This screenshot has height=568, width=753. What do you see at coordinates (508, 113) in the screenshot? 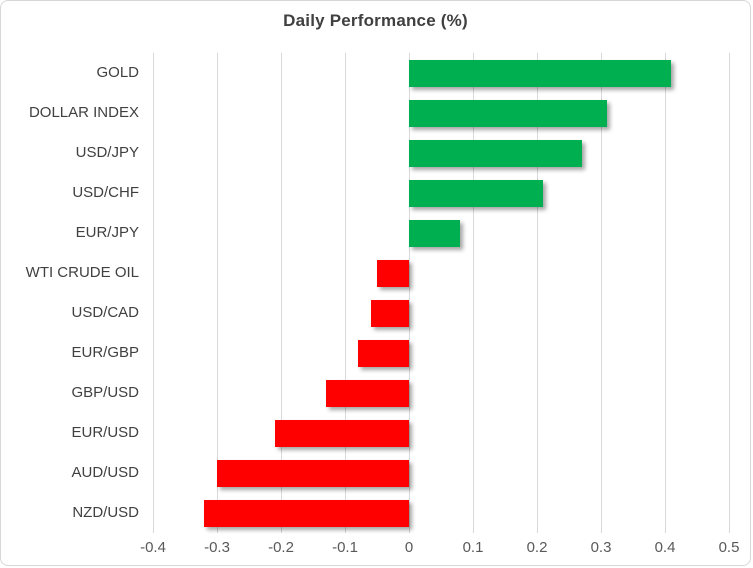
I see `bar-dollar-index` at bounding box center [508, 113].